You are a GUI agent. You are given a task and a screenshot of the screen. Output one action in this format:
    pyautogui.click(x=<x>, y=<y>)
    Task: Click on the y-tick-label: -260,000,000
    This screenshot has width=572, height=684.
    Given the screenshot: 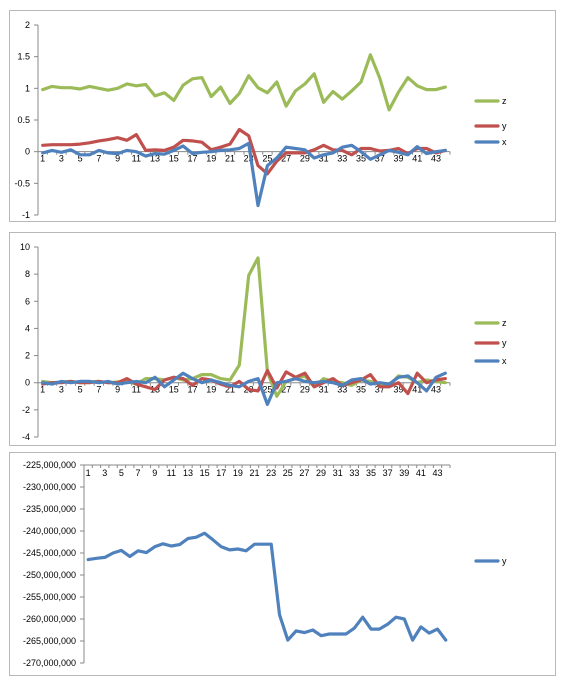 What is the action you would take?
    pyautogui.click(x=49, y=619)
    